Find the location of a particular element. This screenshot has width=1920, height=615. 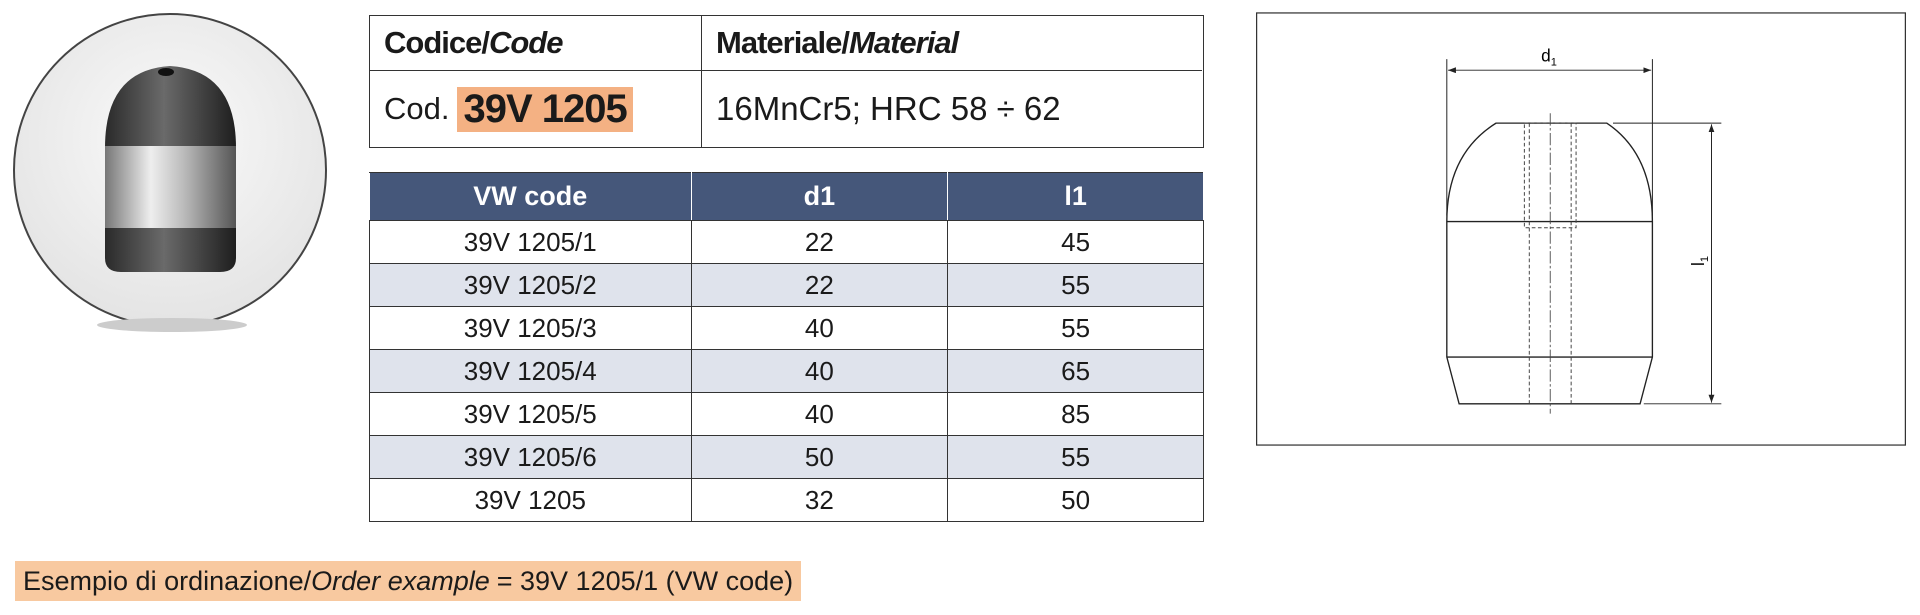

table-cell: 39V 1205/5 is located at coordinates (530, 414).